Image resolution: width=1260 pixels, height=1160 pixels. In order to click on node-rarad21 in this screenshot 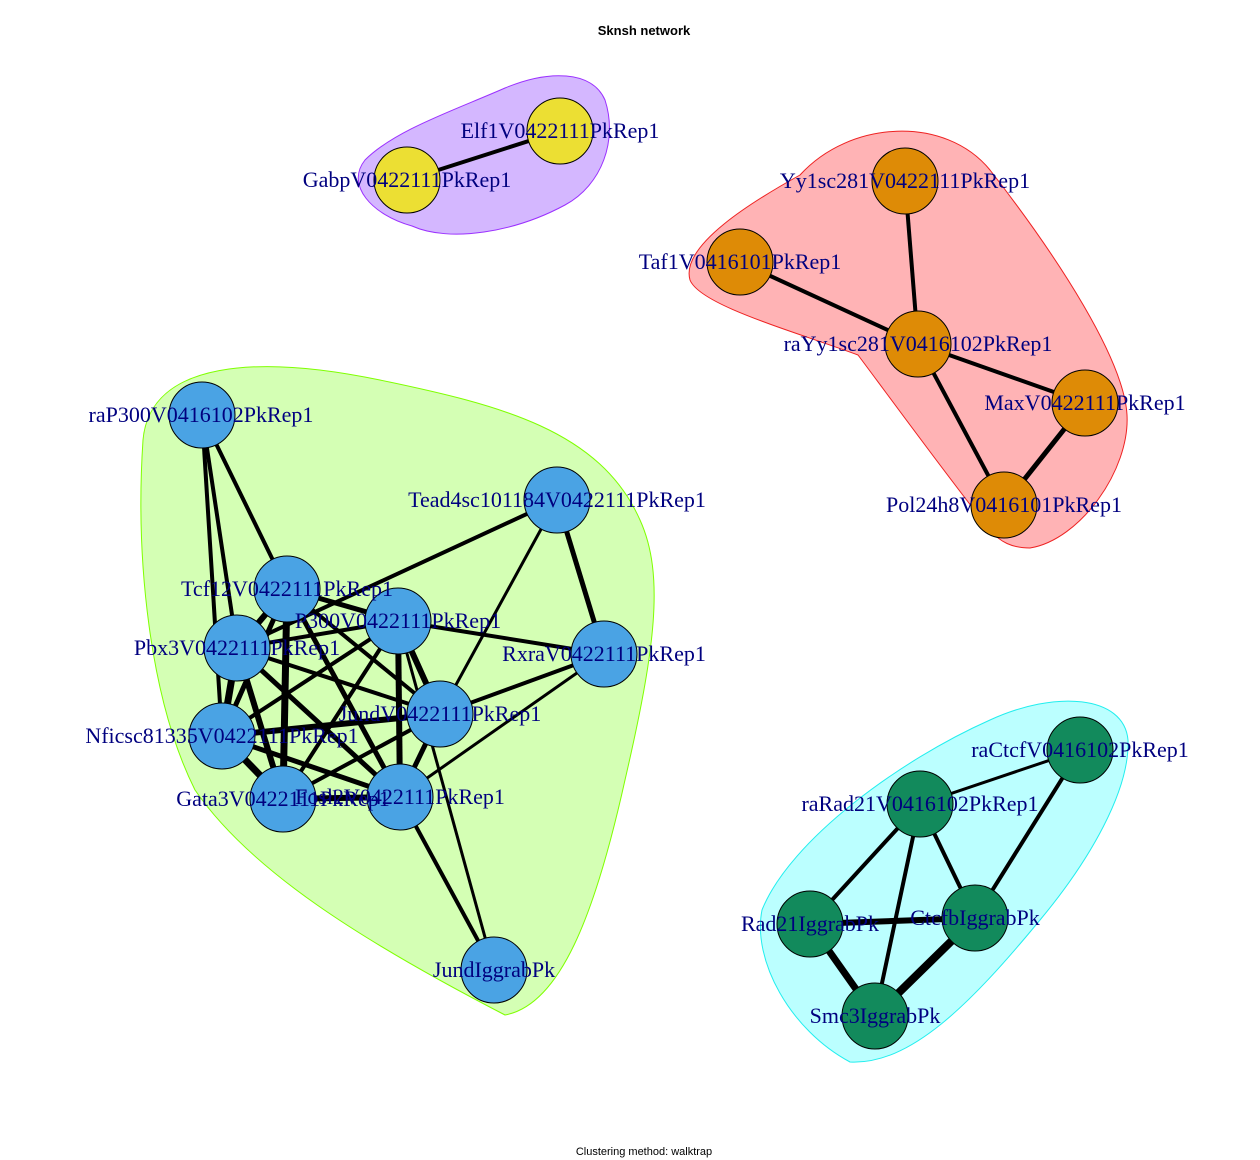, I will do `click(920, 804)`.